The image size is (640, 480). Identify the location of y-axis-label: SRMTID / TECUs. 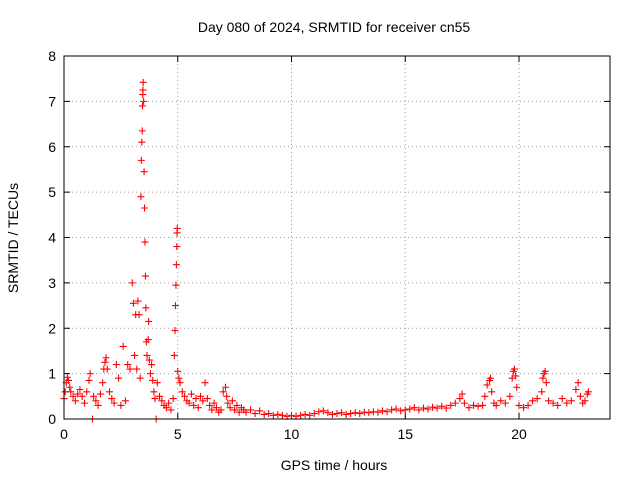
(13, 238).